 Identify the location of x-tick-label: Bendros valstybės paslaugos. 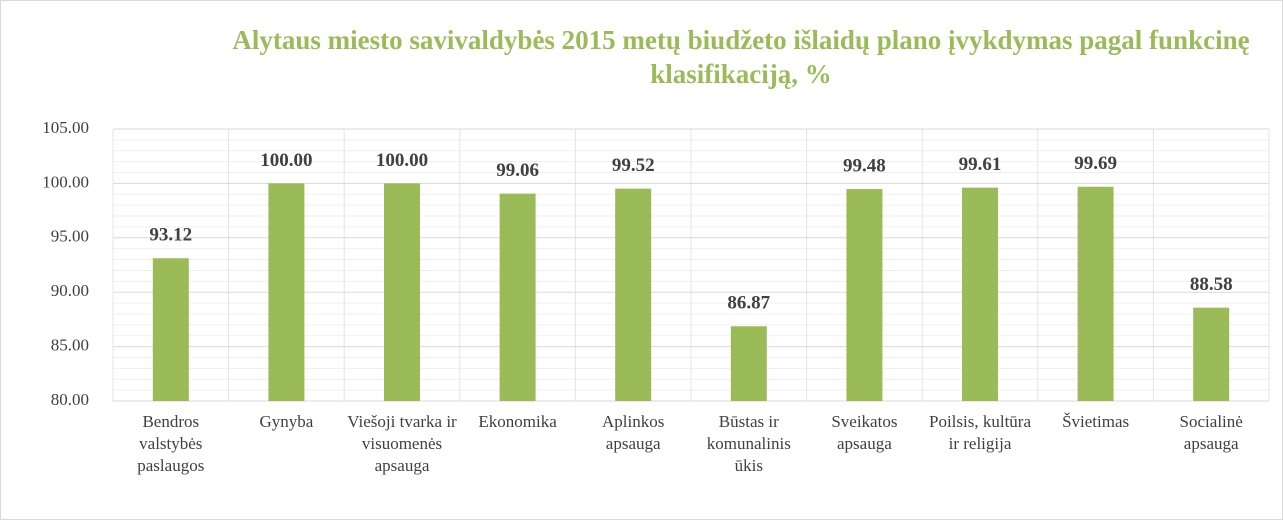
(171, 443).